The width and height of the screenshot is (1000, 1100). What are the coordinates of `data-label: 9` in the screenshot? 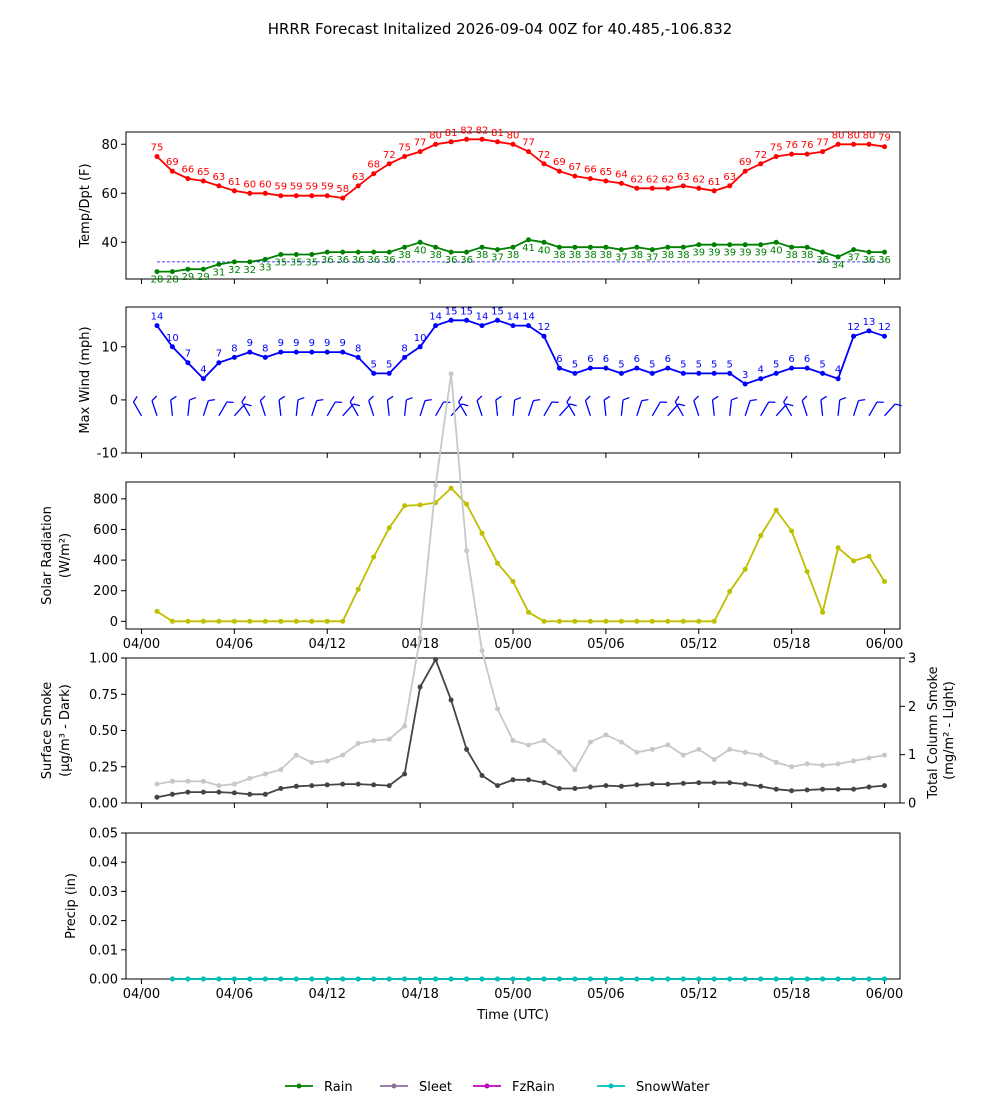 It's located at (250, 343).